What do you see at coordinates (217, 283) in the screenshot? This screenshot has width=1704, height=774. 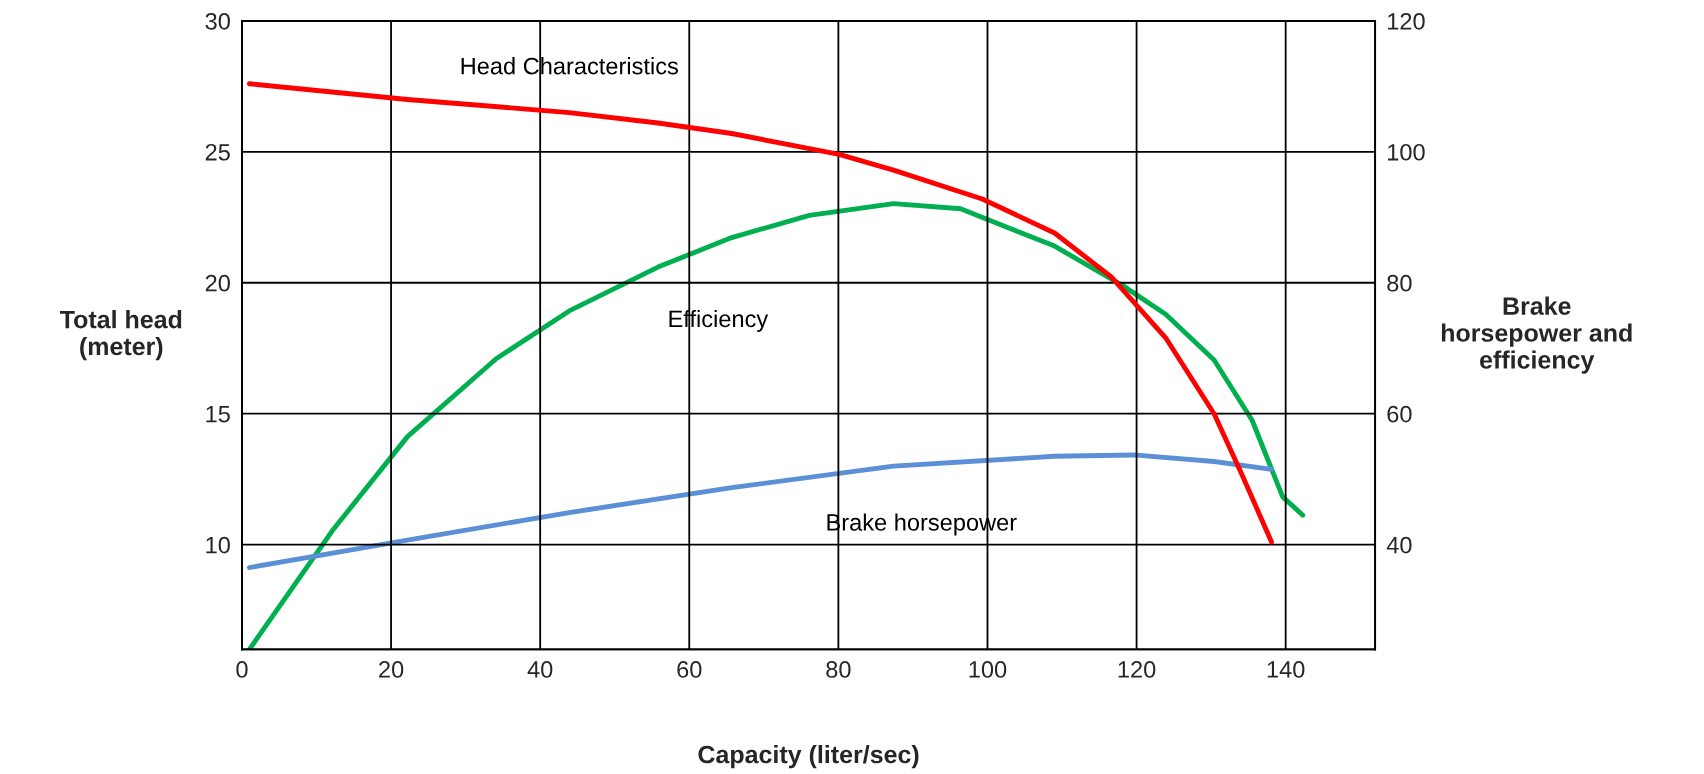 I see `y-tick-label: 20` at bounding box center [217, 283].